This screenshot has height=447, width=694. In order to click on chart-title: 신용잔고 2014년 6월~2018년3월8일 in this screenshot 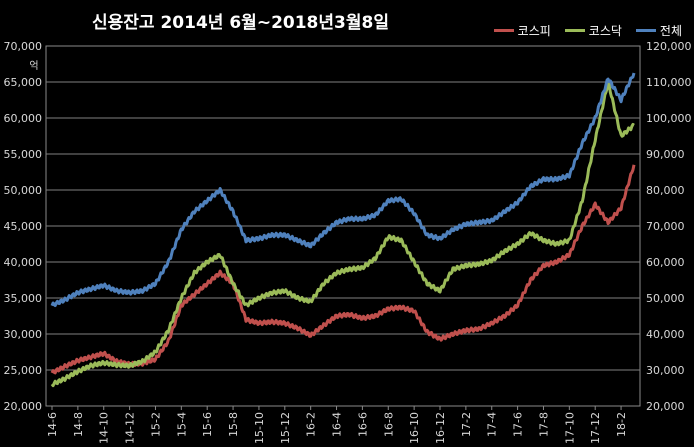, I will do `click(240, 23)`.